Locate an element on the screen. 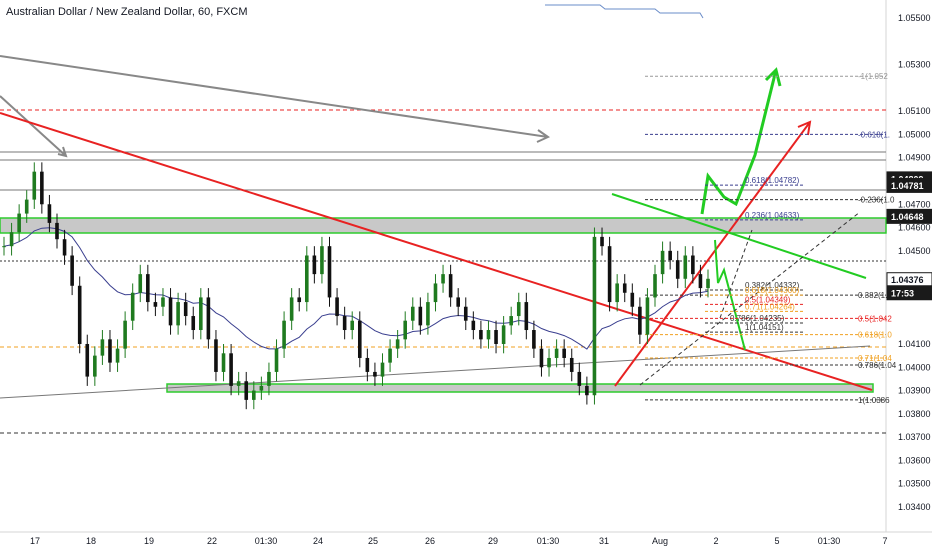 The image size is (932, 555). x-tick-label: 26 is located at coordinates (430, 541).